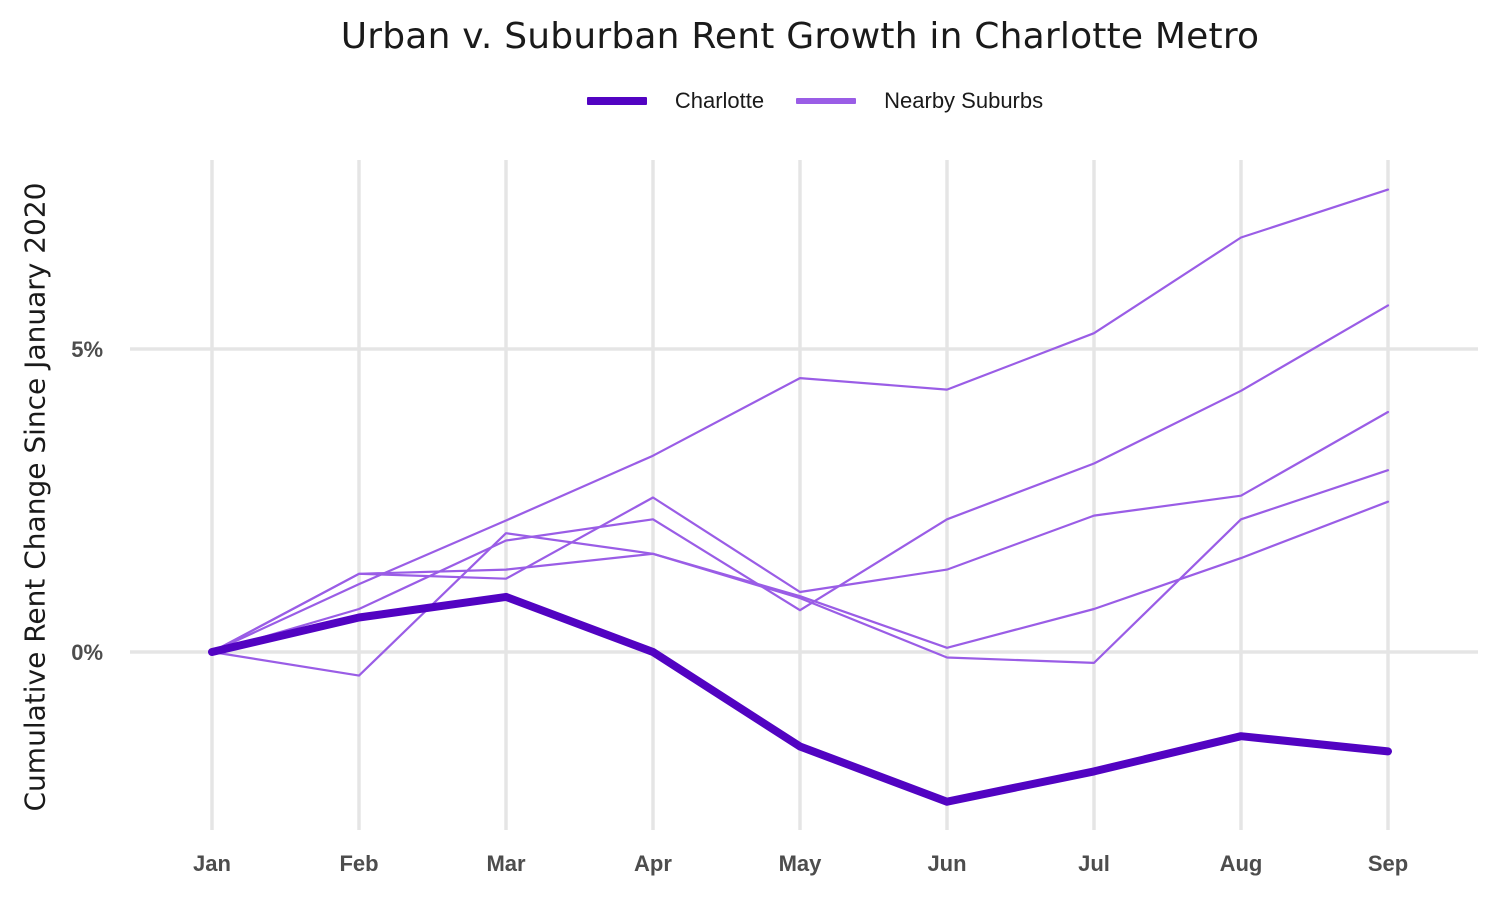 Image resolution: width=1500 pixels, height=900 pixels. Describe the element at coordinates (946, 863) in the screenshot. I see `x-tick-label-jun: Jun` at that location.